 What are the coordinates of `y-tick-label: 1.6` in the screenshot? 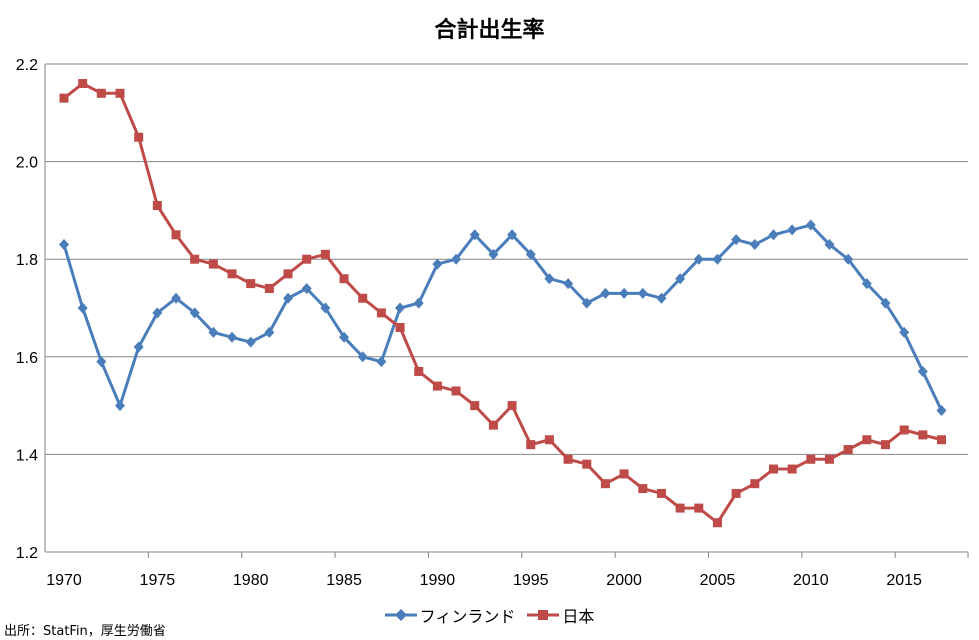 It's located at (27, 358).